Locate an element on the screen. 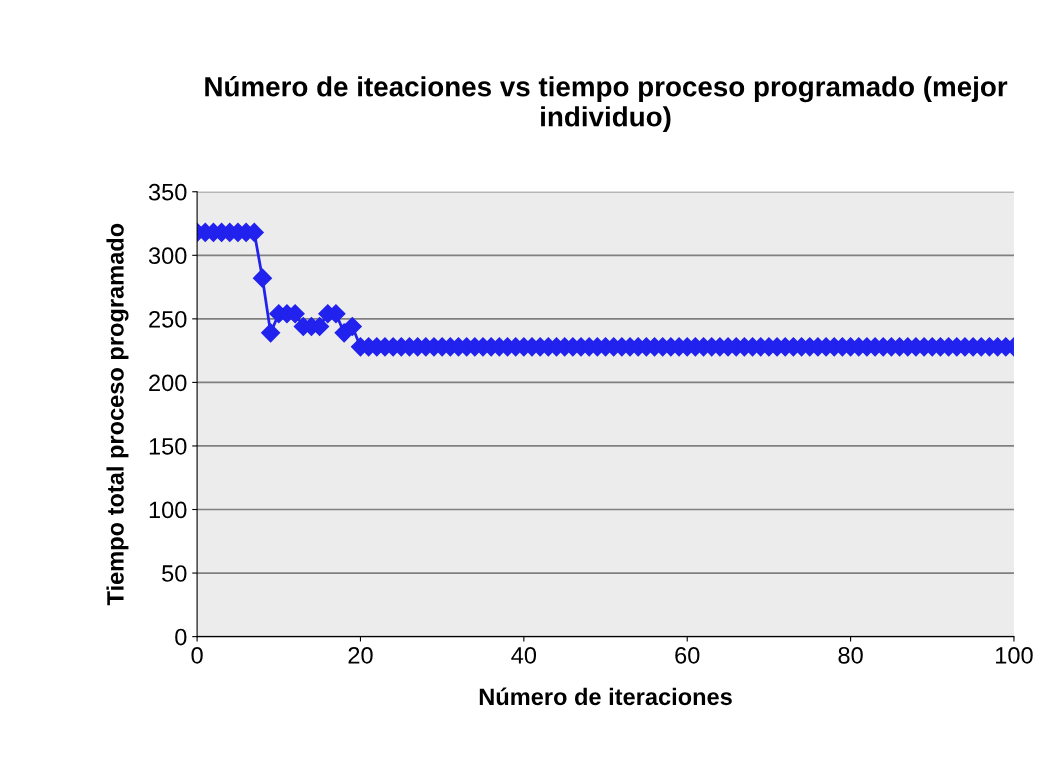 The image size is (1054, 767). y-tick-label: 100 is located at coordinates (168, 510).